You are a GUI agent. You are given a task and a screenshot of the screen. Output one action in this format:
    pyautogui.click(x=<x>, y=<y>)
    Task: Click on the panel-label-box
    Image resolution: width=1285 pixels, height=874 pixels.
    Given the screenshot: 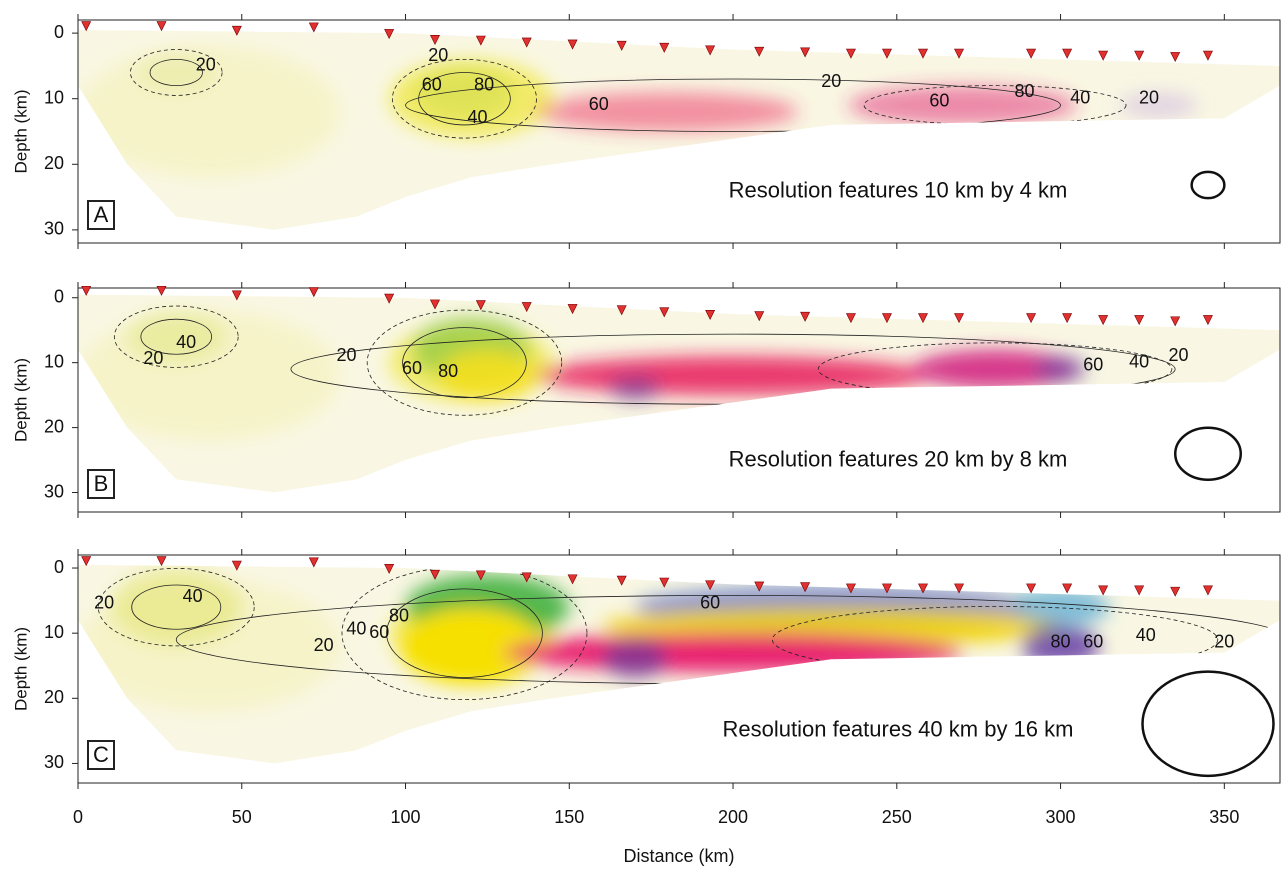 What is the action you would take?
    pyautogui.click(x=101, y=215)
    